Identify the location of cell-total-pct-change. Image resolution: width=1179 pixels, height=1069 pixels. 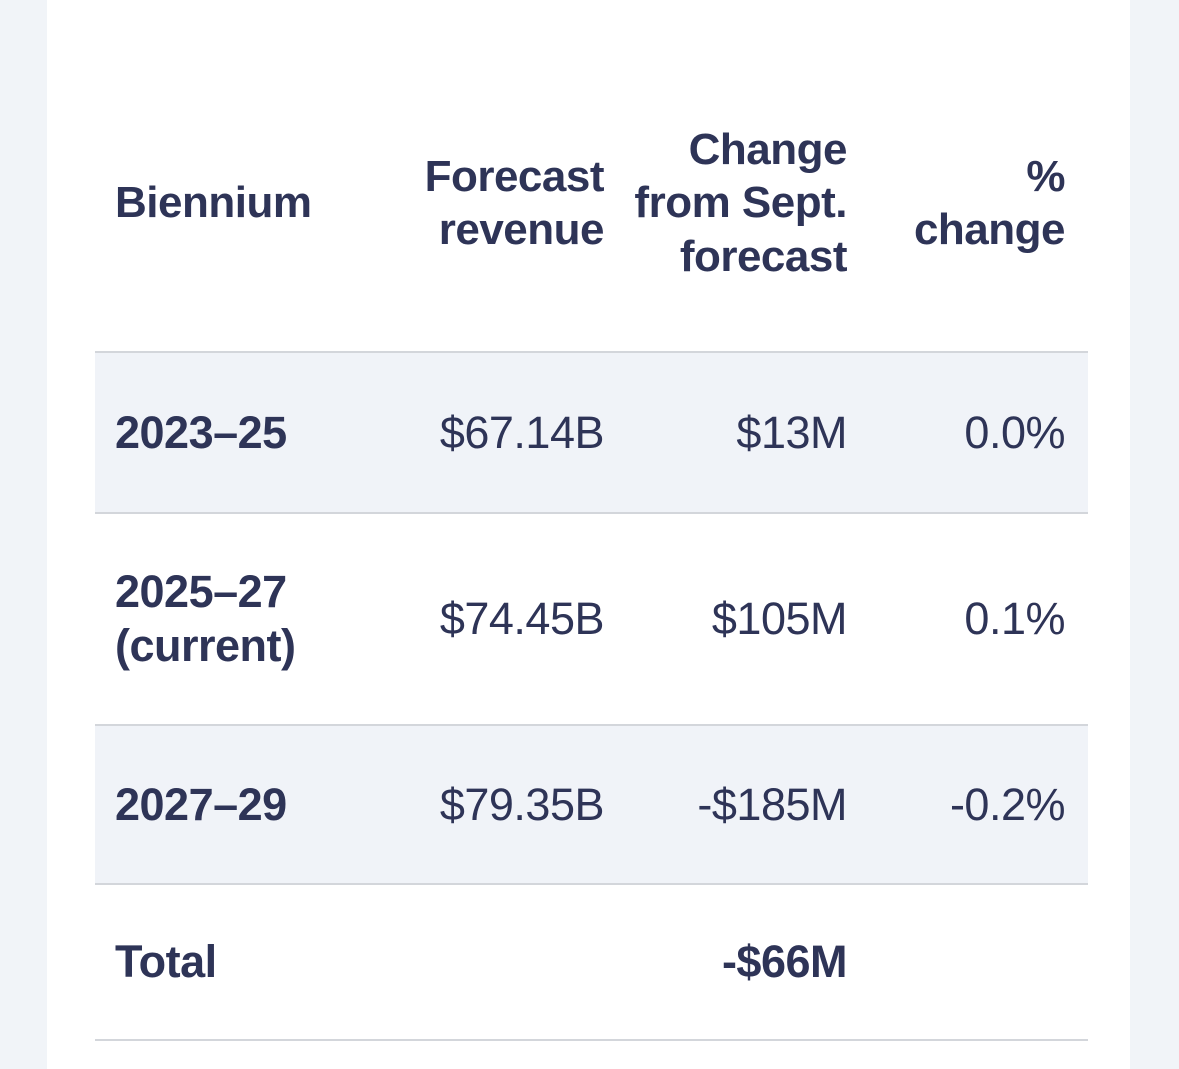
(979, 962).